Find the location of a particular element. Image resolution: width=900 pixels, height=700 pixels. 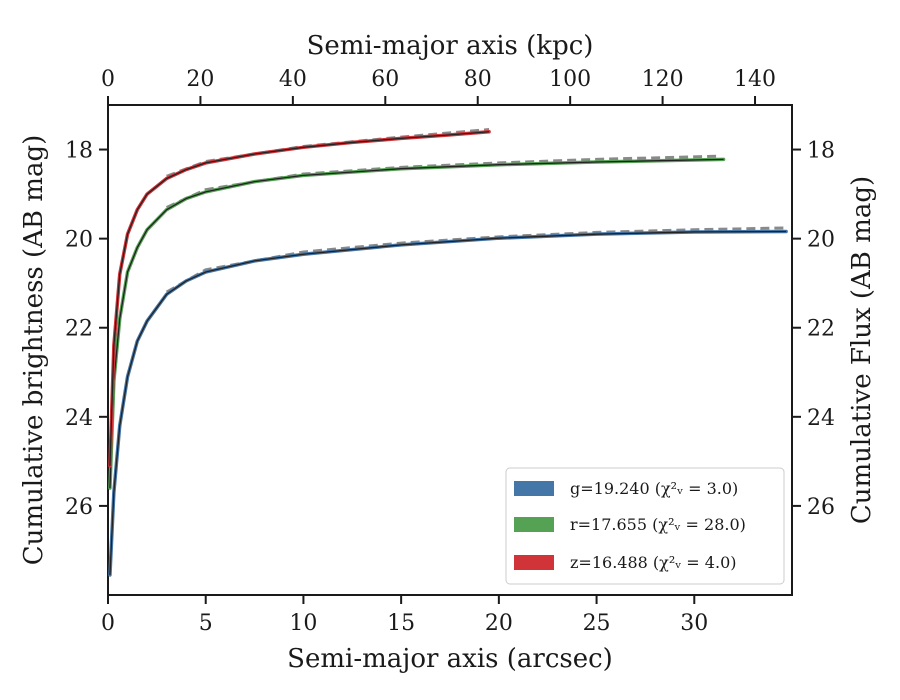

x2-tick-label: 0 is located at coordinates (108, 79).